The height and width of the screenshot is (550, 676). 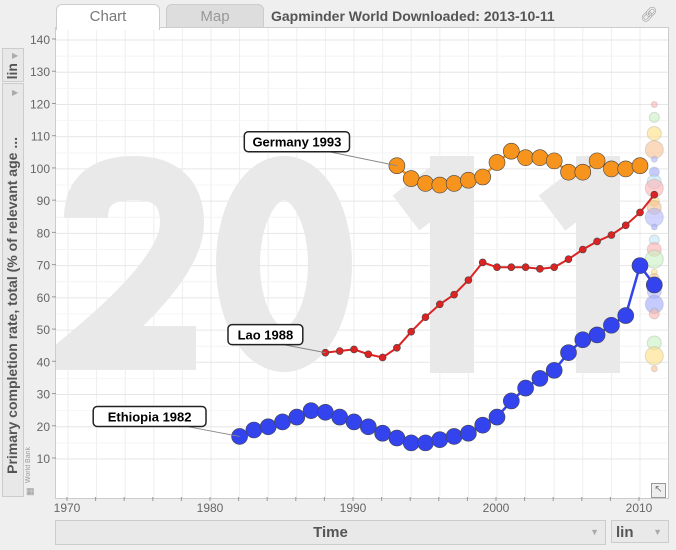 I want to click on y-tick-label: 110, so click(x=40, y=137).